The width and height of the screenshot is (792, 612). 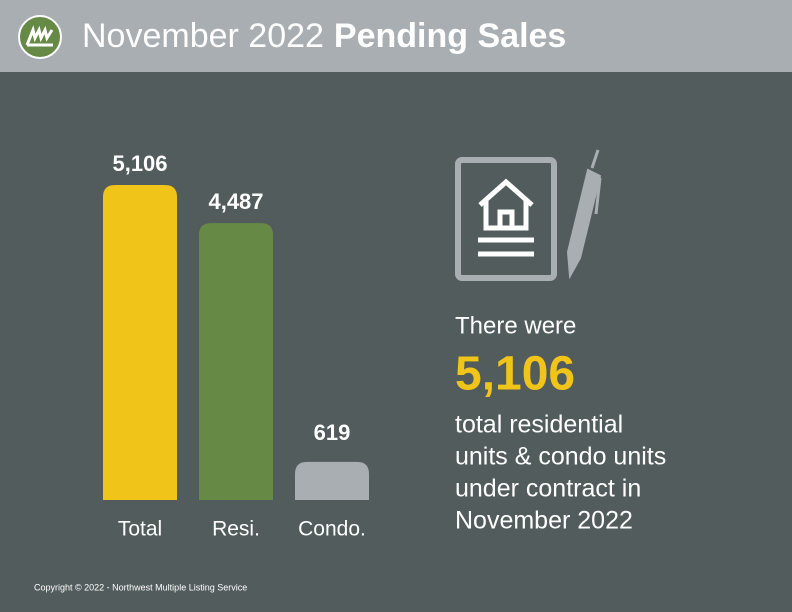 I want to click on value-label: 619, so click(x=332, y=432).